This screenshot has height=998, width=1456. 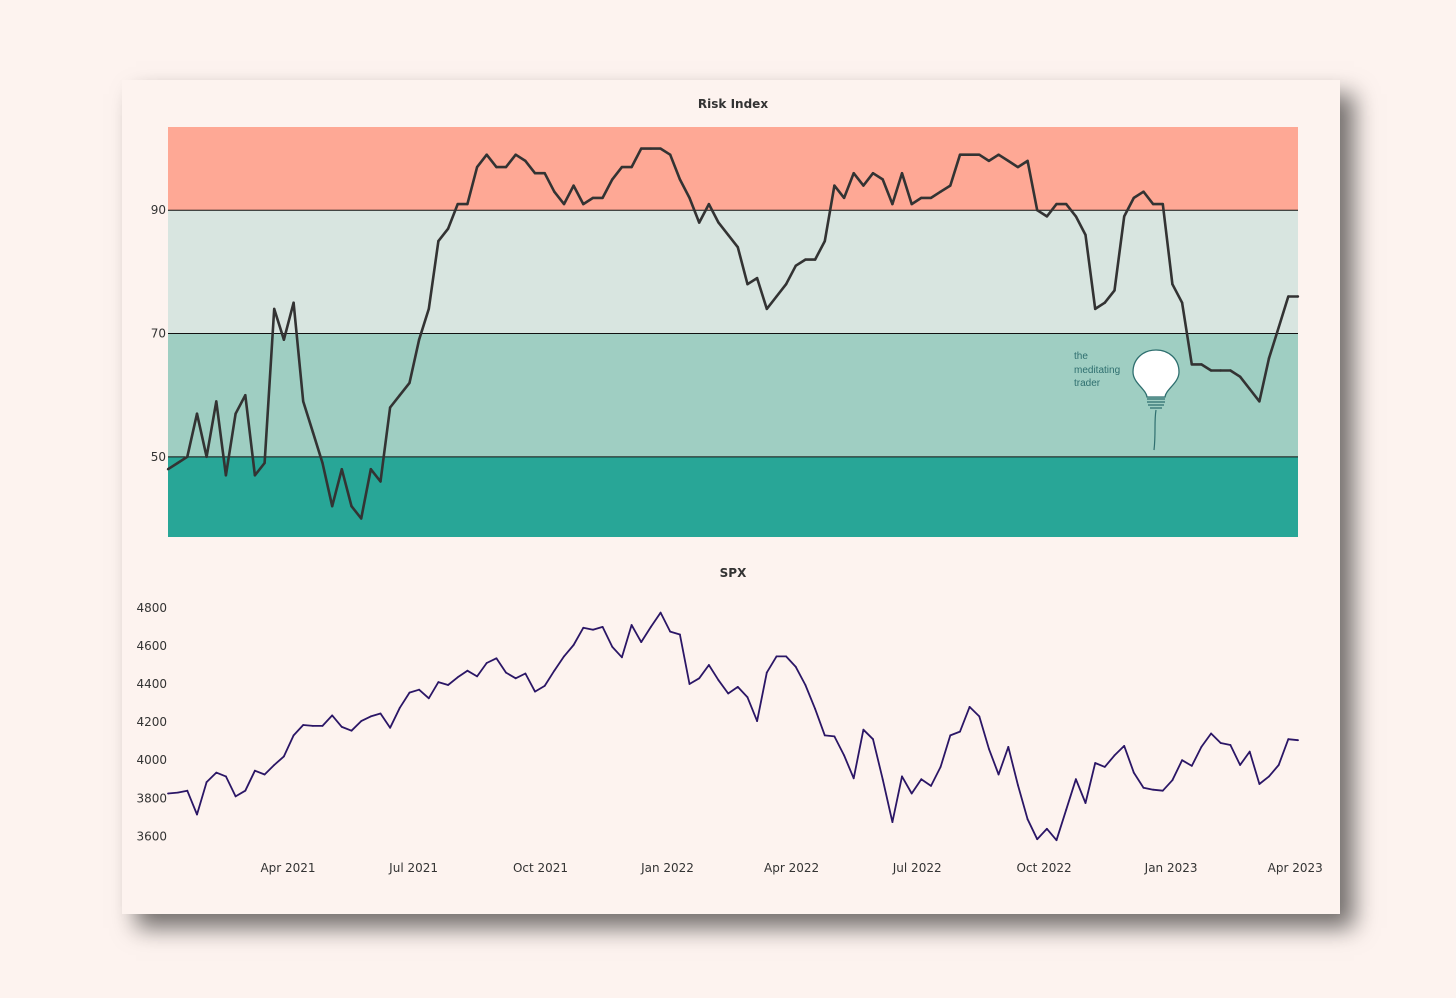 What do you see at coordinates (733, 573) in the screenshot?
I see `spx-chart-title: SPX` at bounding box center [733, 573].